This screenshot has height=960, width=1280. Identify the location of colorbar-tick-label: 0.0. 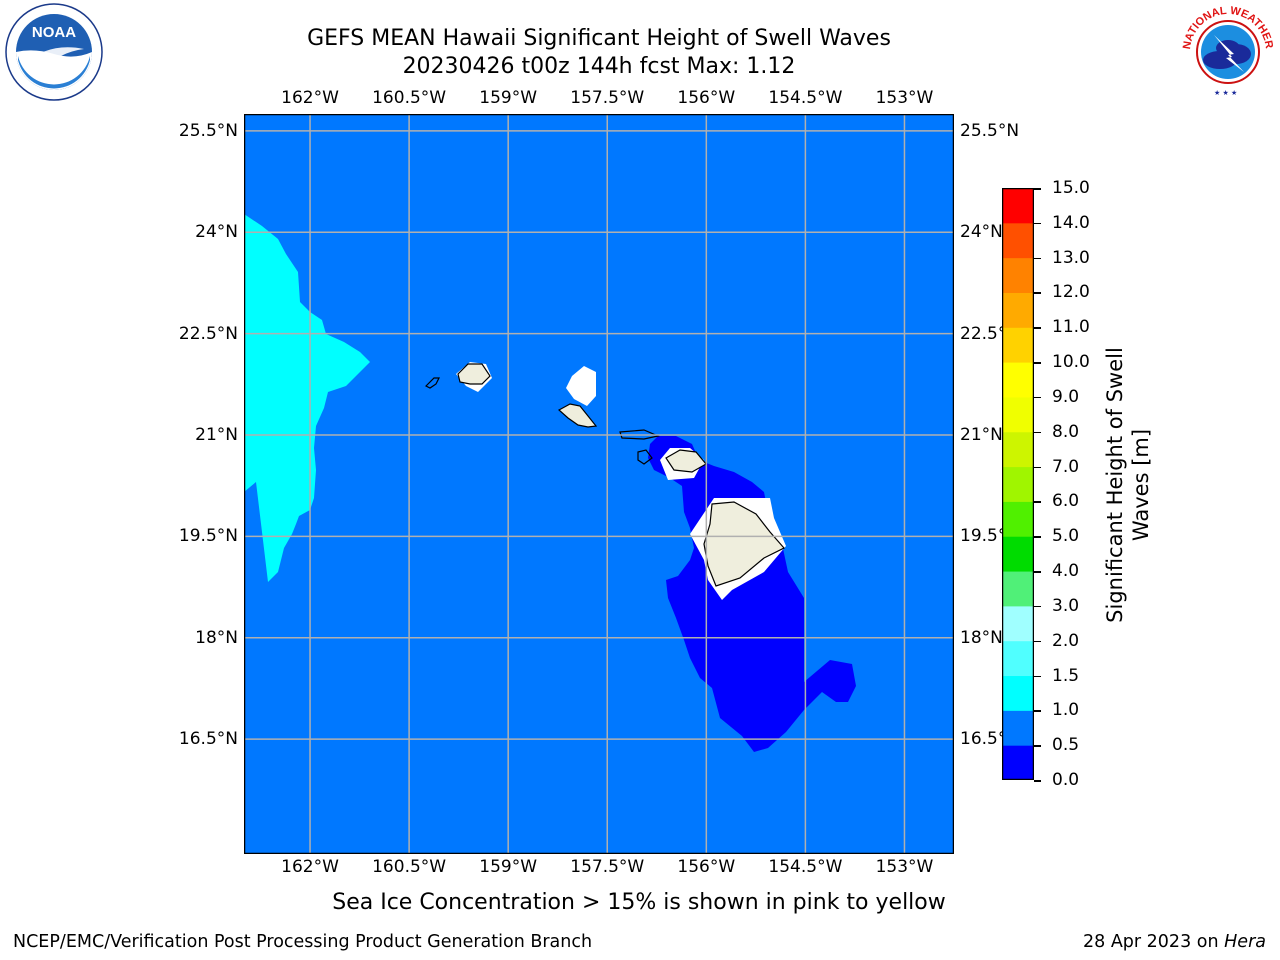
(1066, 780).